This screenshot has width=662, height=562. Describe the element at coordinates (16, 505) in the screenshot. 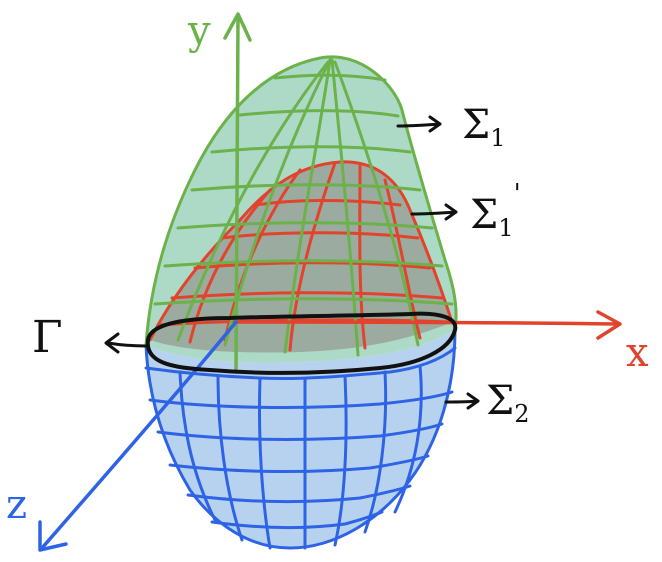

I see `z-axis-label: z` at that location.